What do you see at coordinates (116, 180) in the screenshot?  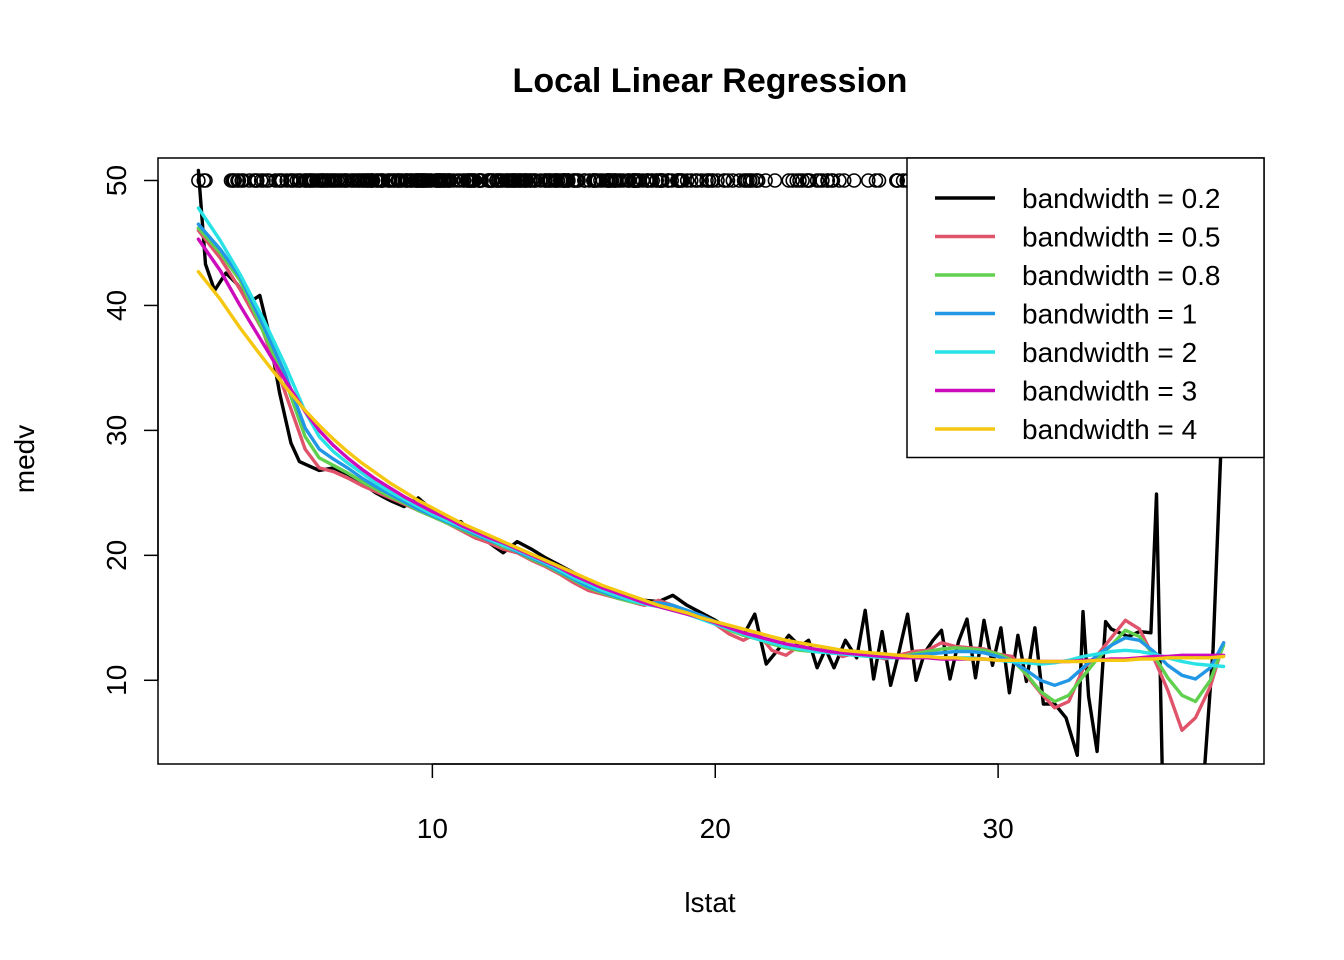 I see `y-tick-label: 50` at bounding box center [116, 180].